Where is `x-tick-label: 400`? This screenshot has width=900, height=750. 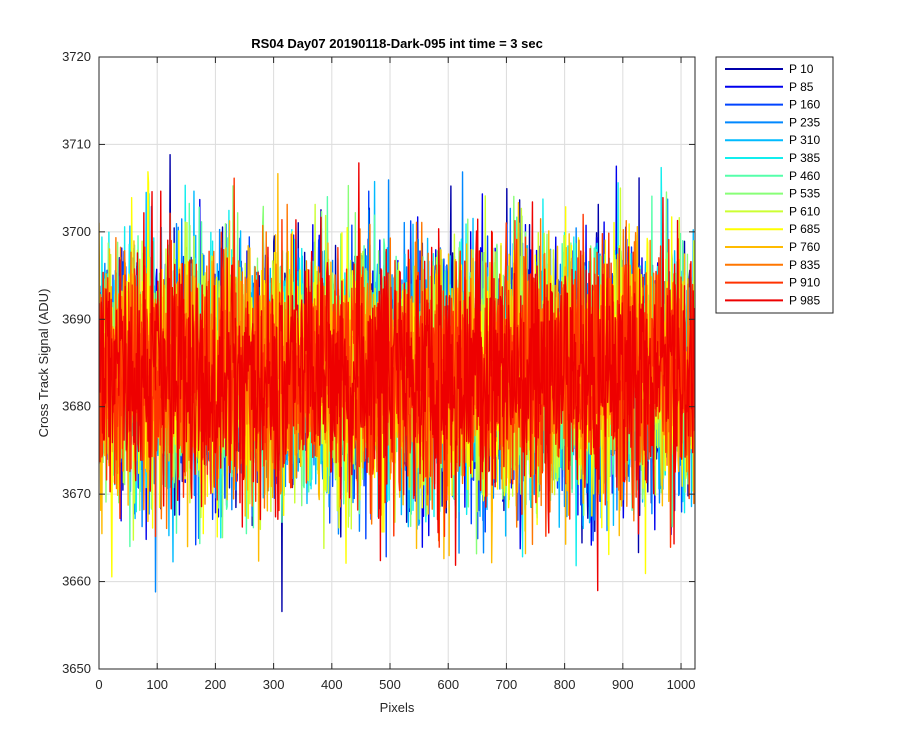 x-tick-label: 400 is located at coordinates (332, 684).